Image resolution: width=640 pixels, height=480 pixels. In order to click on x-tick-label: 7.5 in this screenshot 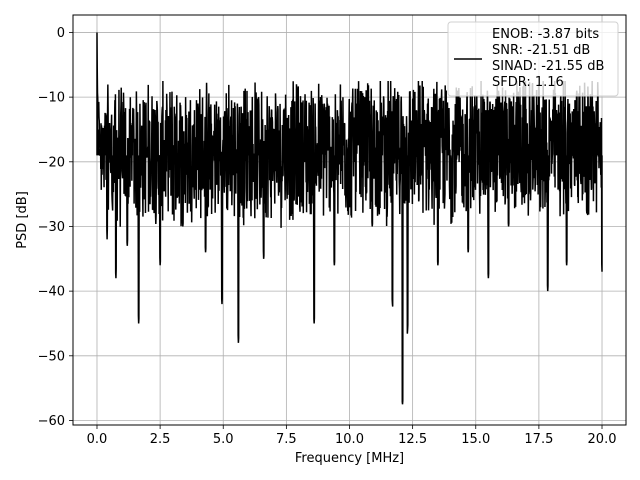, I will do `click(286, 439)`.